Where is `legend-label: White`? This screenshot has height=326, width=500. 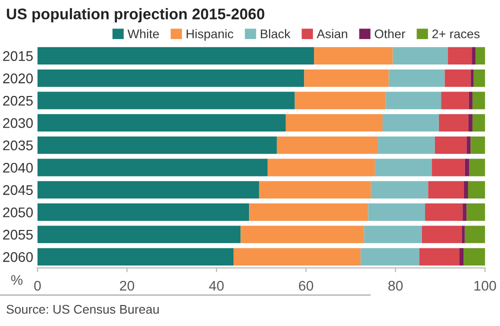 legend-label: White is located at coordinates (143, 33).